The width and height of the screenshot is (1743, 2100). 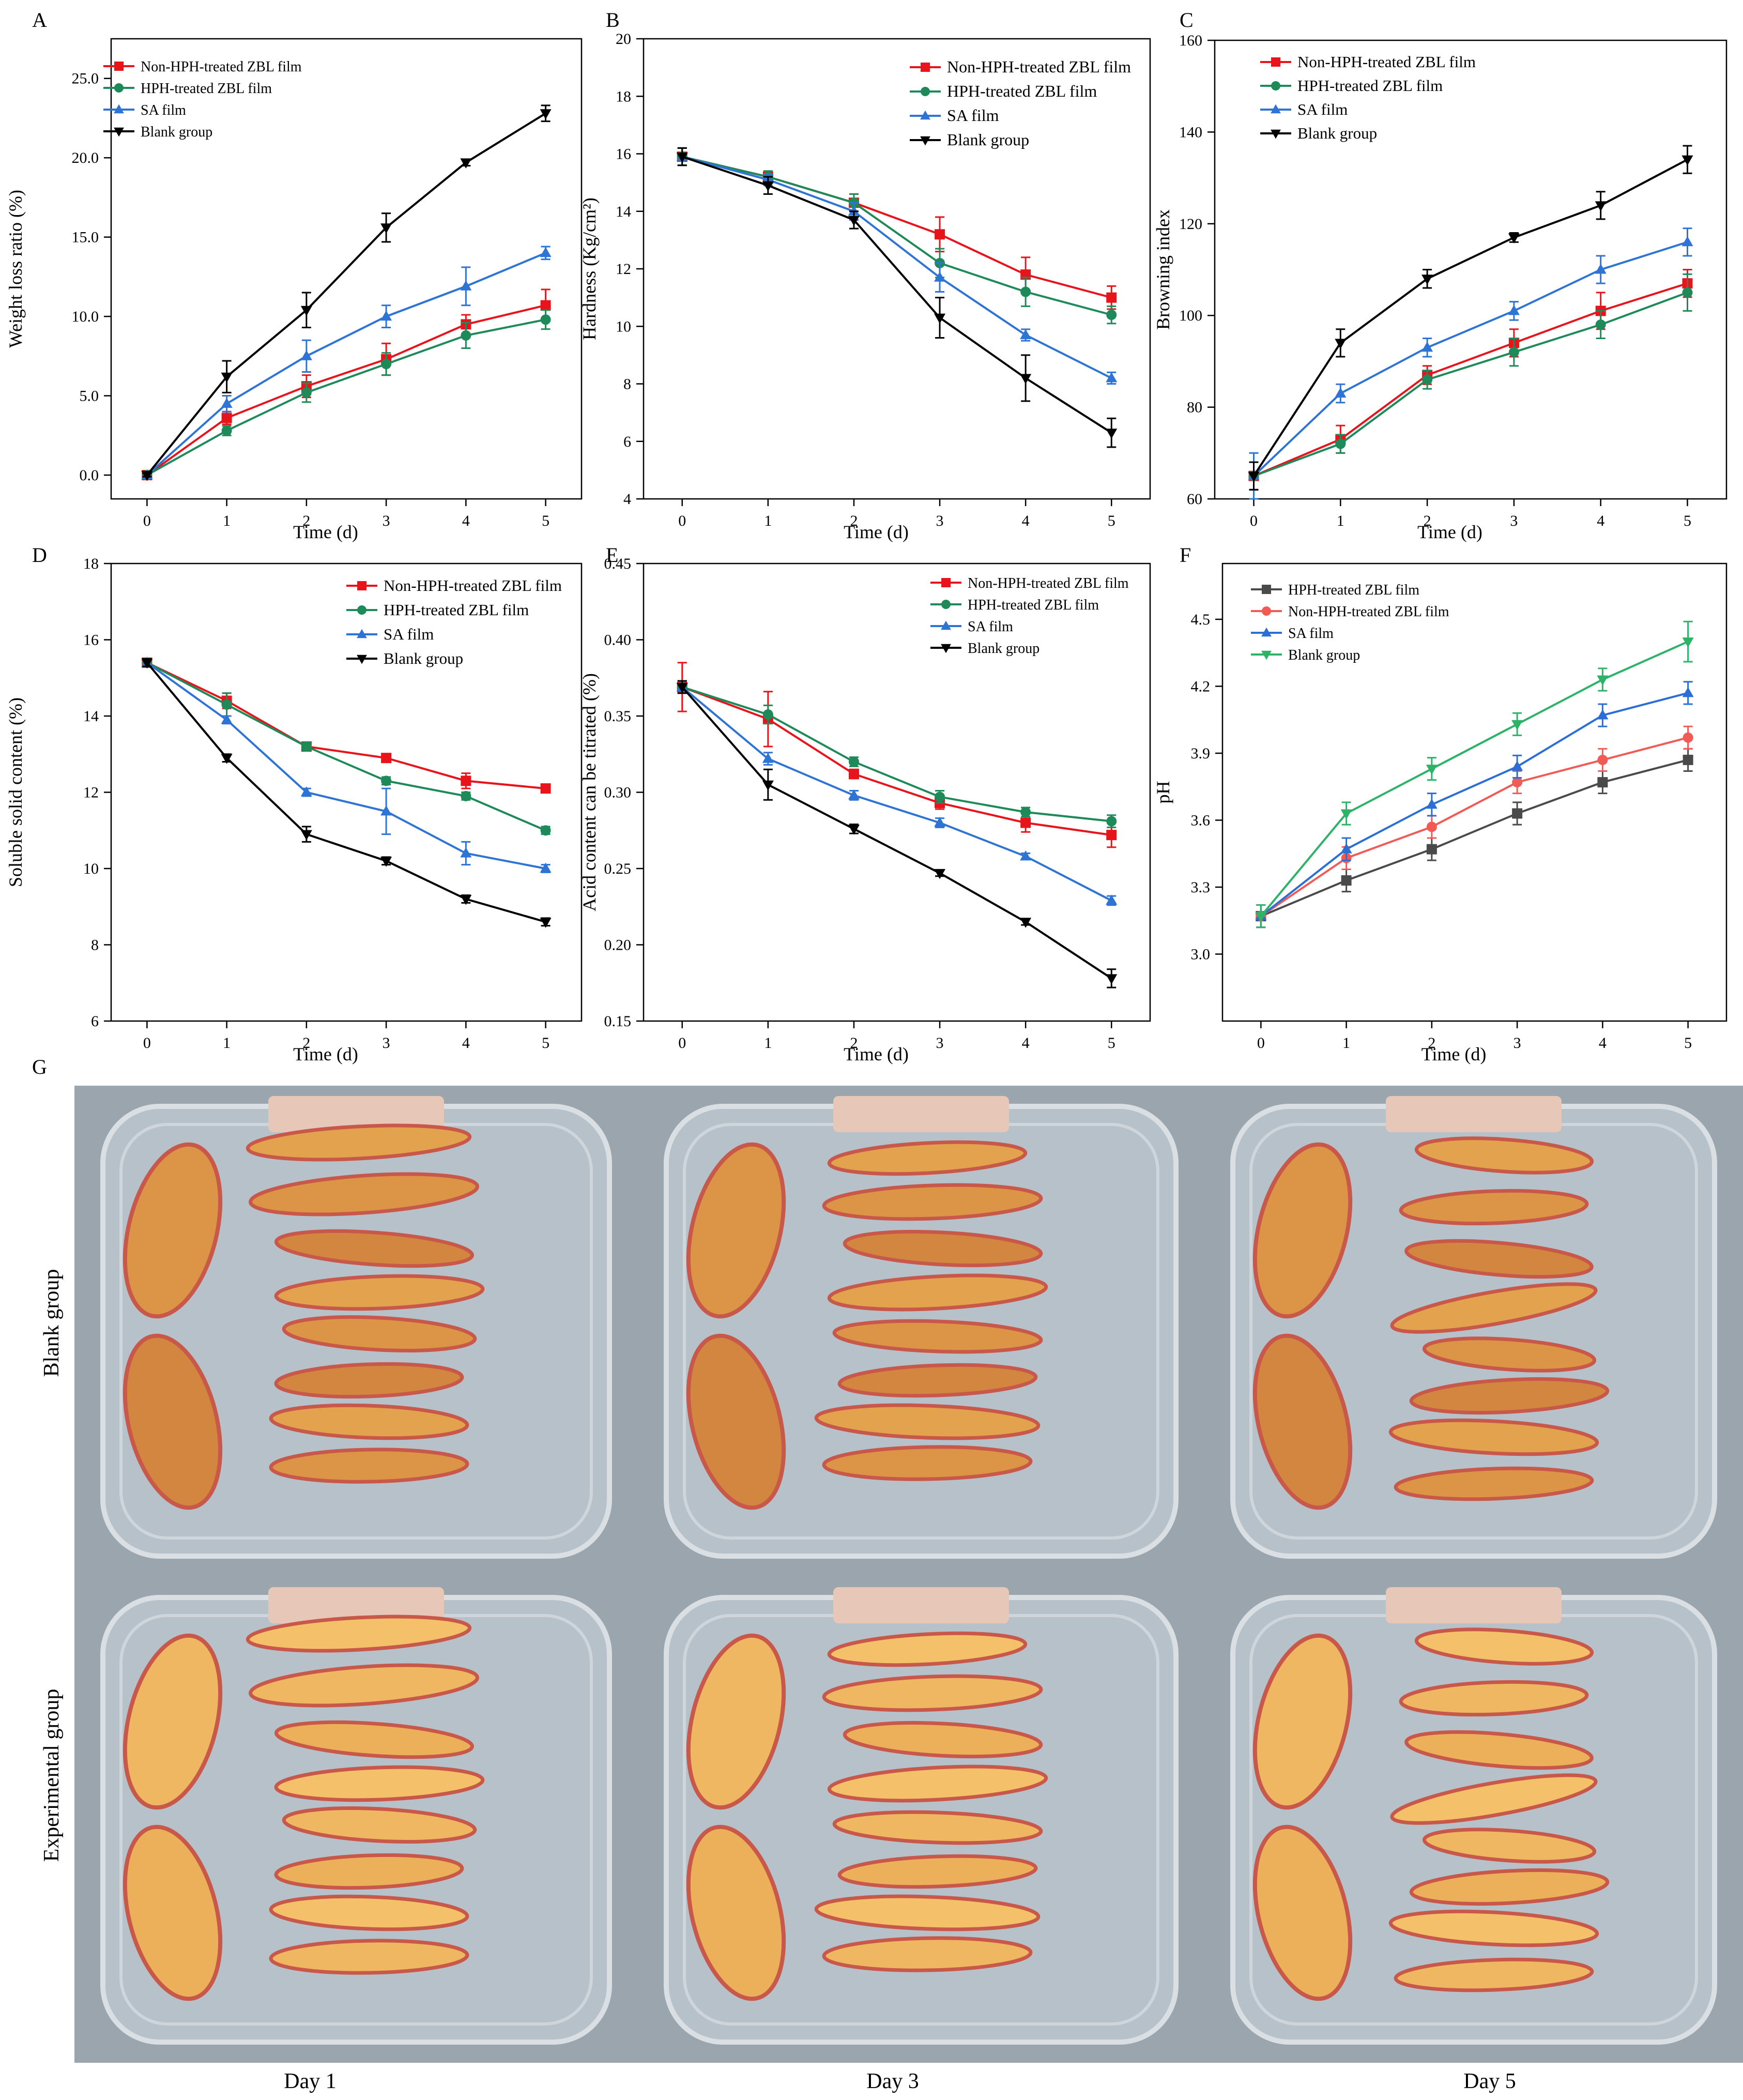 I want to click on panel-label-g: G, so click(x=40, y=1066).